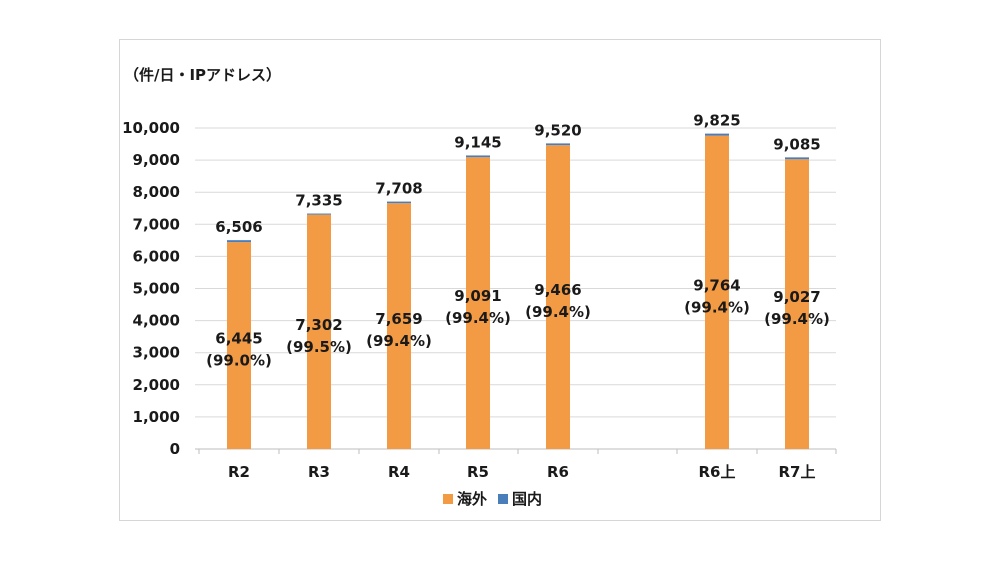 Image resolution: width=1000 pixels, height=562 pixels. I want to click on total-label: 9,085, so click(796, 144).